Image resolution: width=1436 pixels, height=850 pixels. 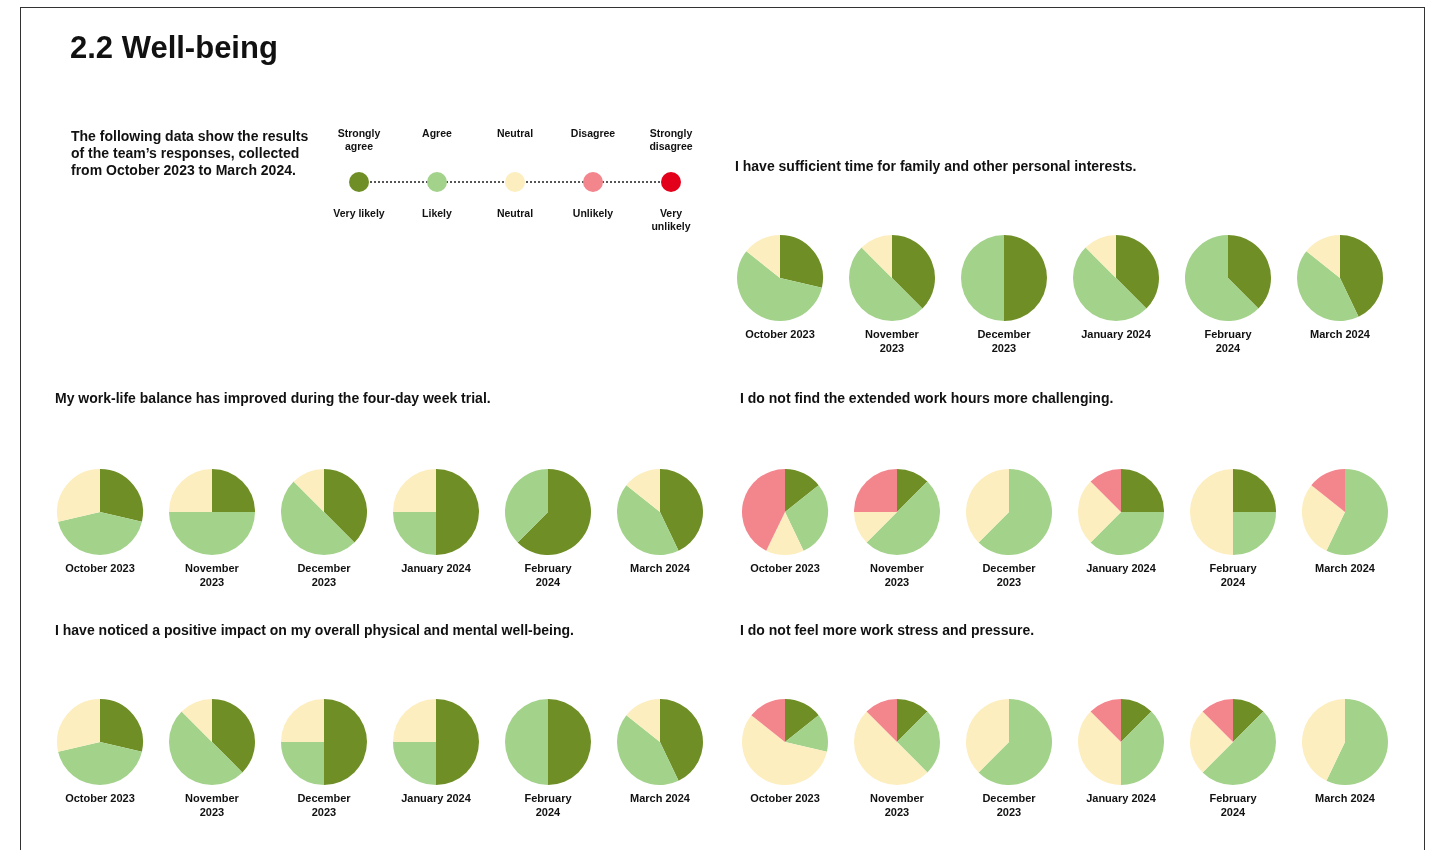 I want to click on text: 2.2 Well-being, so click(x=174, y=48).